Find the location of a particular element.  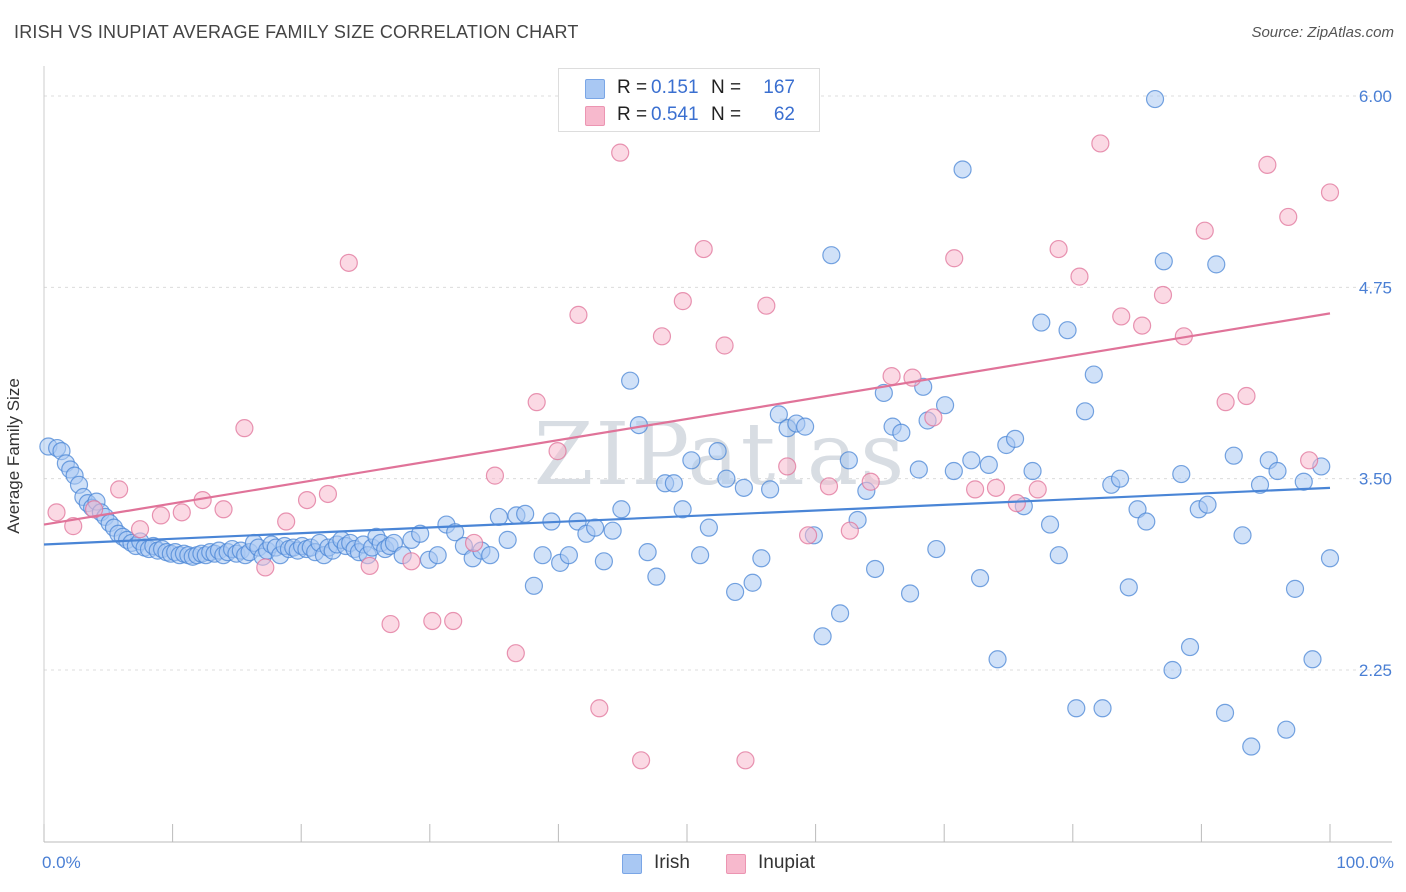

bottom-legend-label: Inupiat is located at coordinates (787, 862).